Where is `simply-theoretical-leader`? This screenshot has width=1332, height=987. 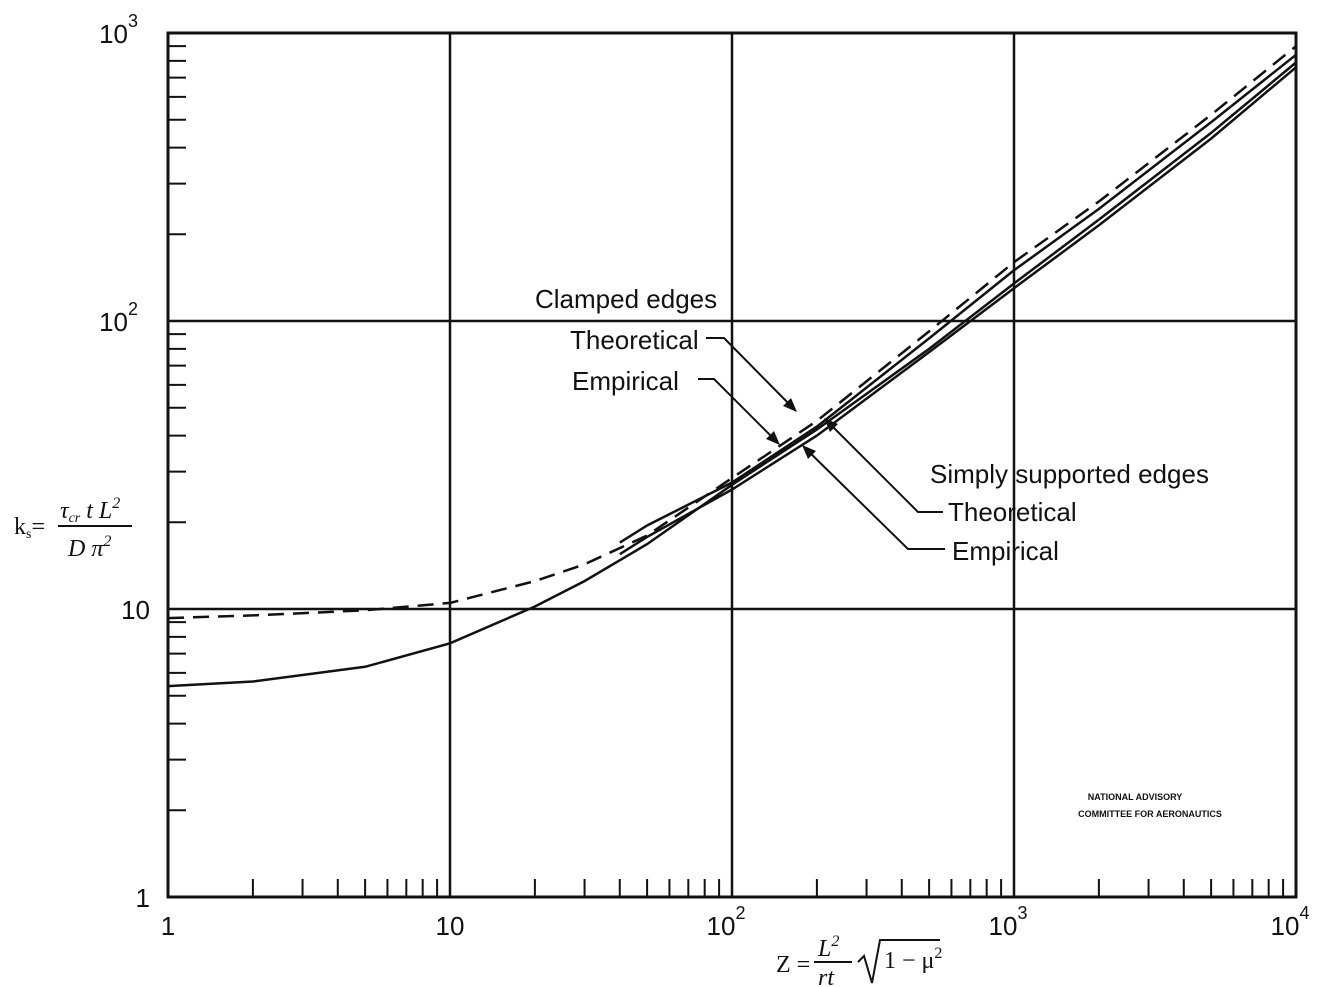
simply-theoretical-leader is located at coordinates (884, 466).